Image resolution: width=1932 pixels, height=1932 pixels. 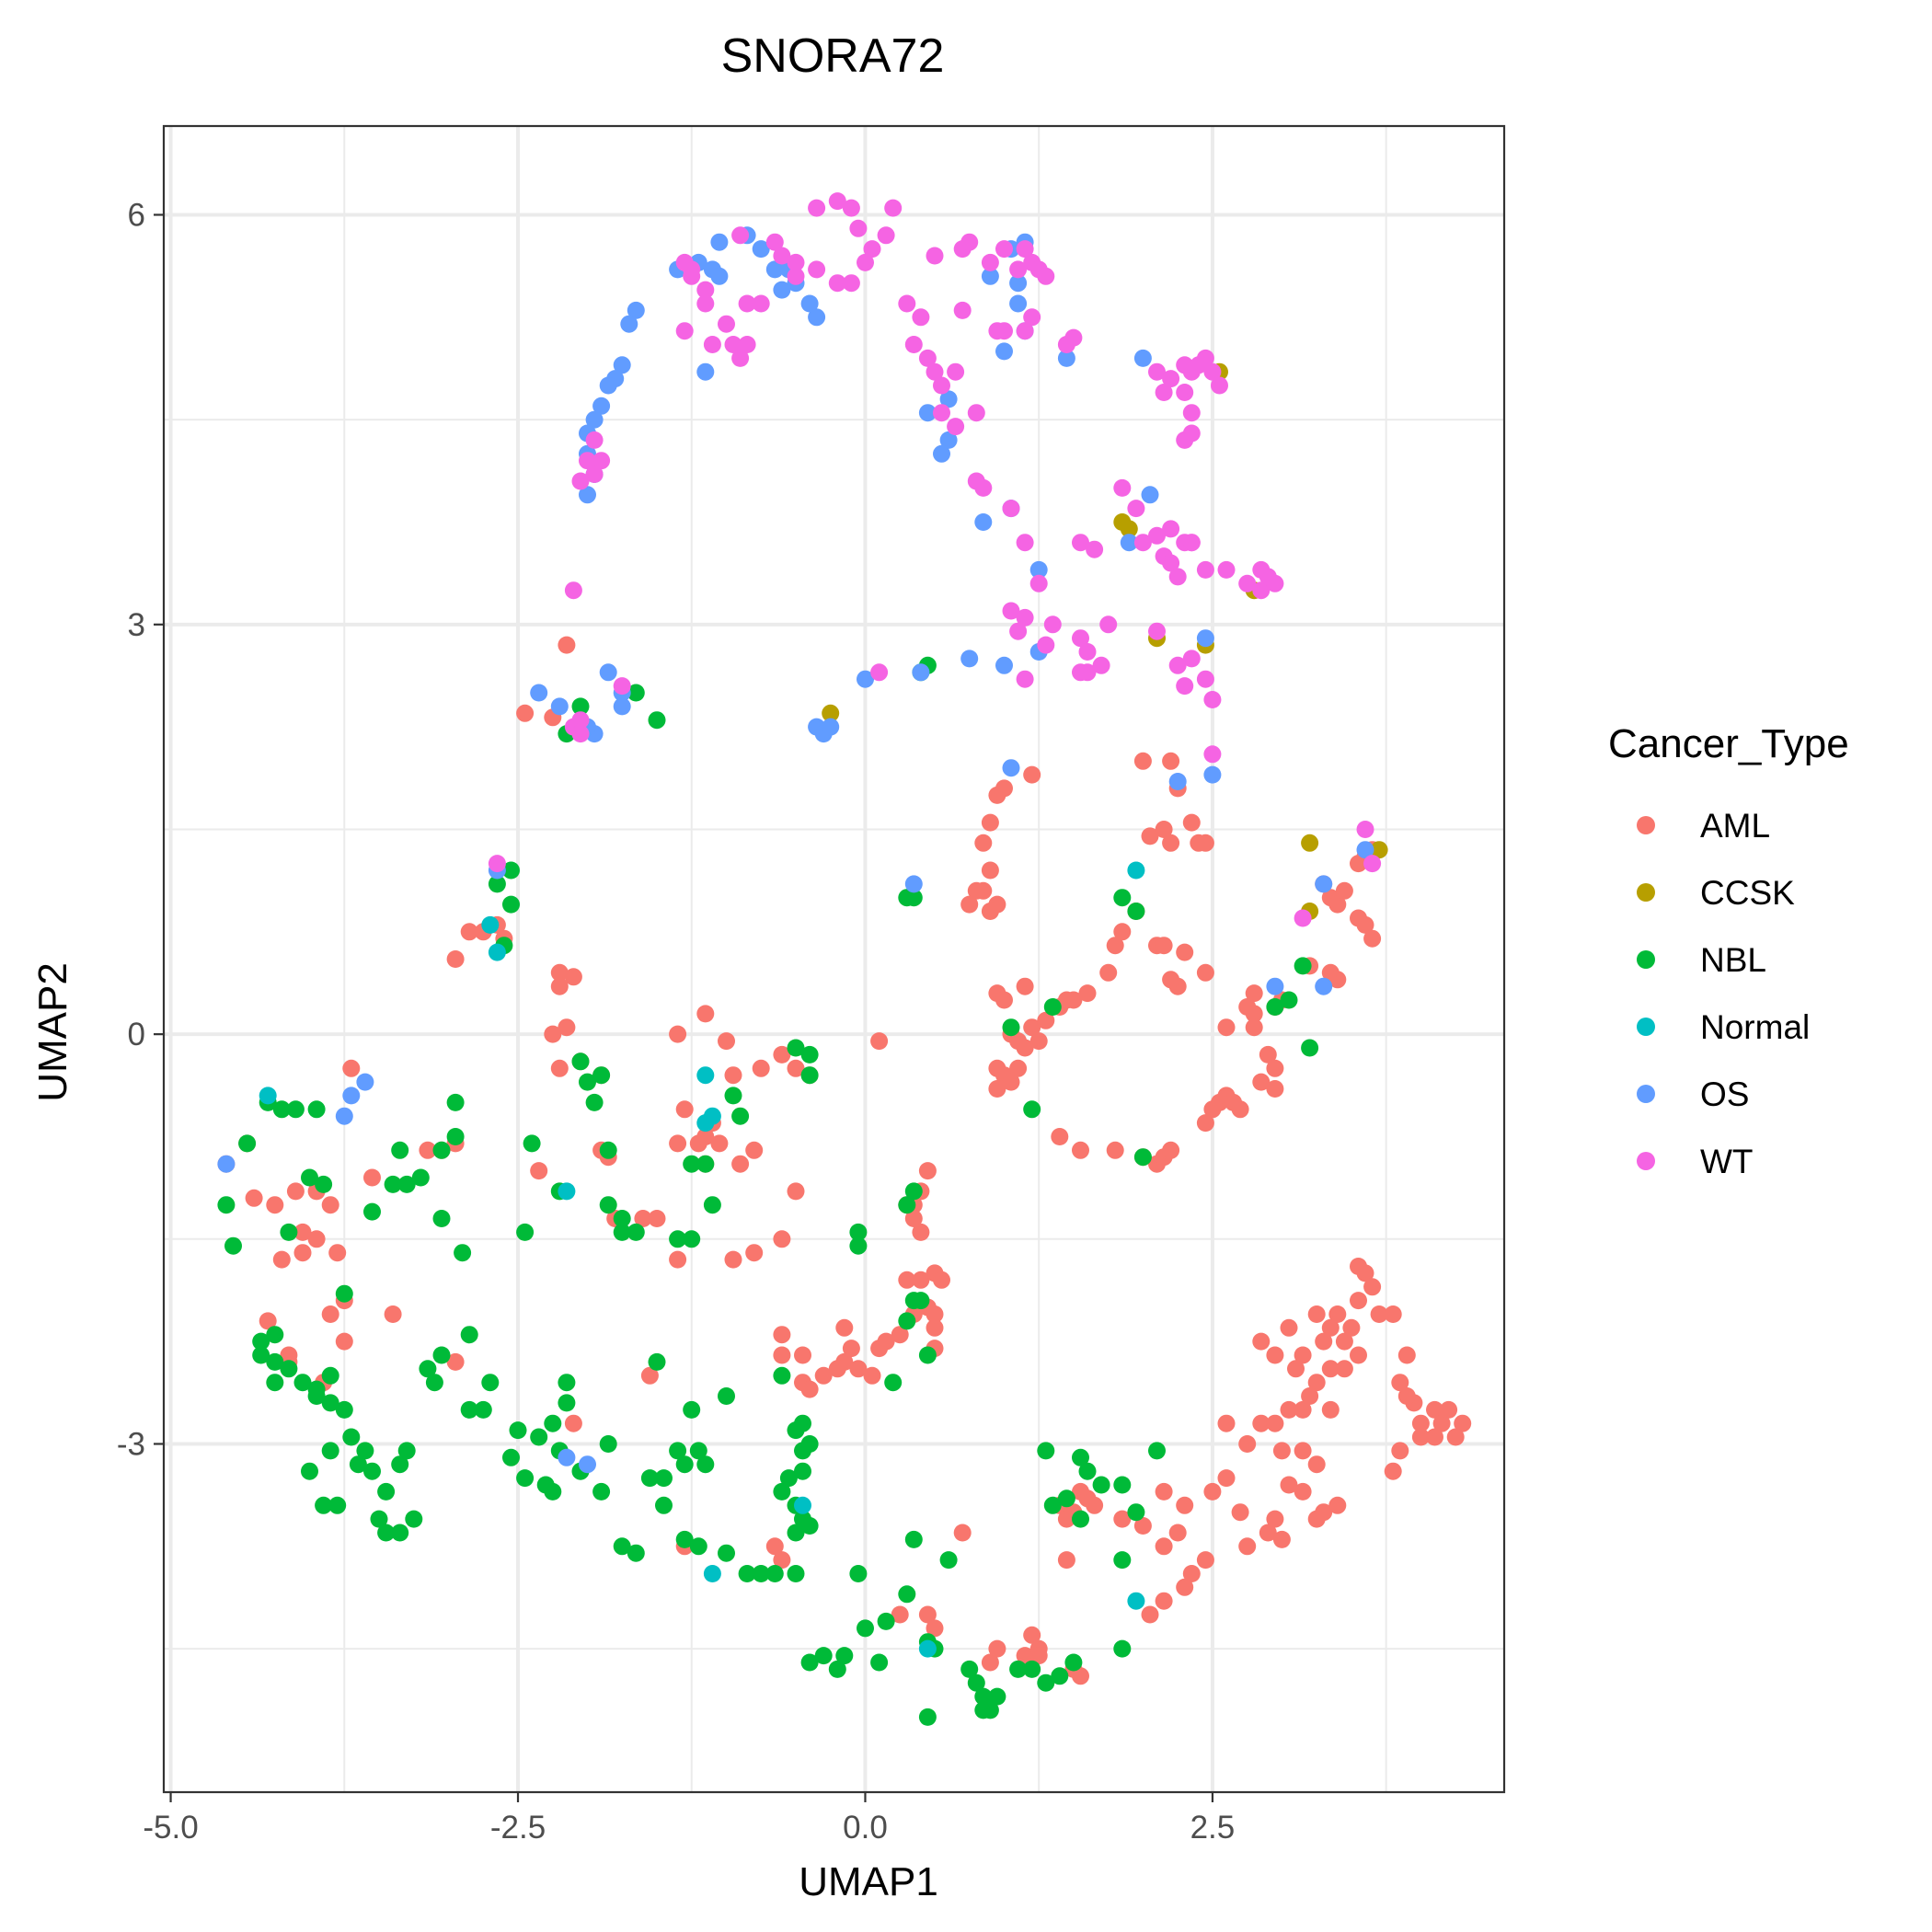 What do you see at coordinates (689, 1819) in the screenshot?
I see `x-axis: -5.0 -2.5 0.0 2.5` at bounding box center [689, 1819].